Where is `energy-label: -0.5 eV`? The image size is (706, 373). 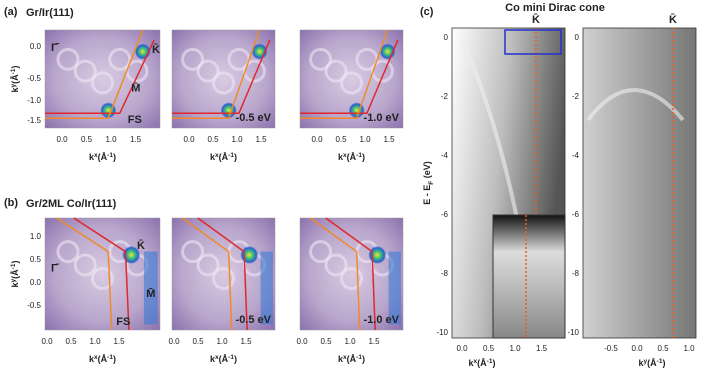
energy-label: -0.5 eV is located at coordinates (254, 320).